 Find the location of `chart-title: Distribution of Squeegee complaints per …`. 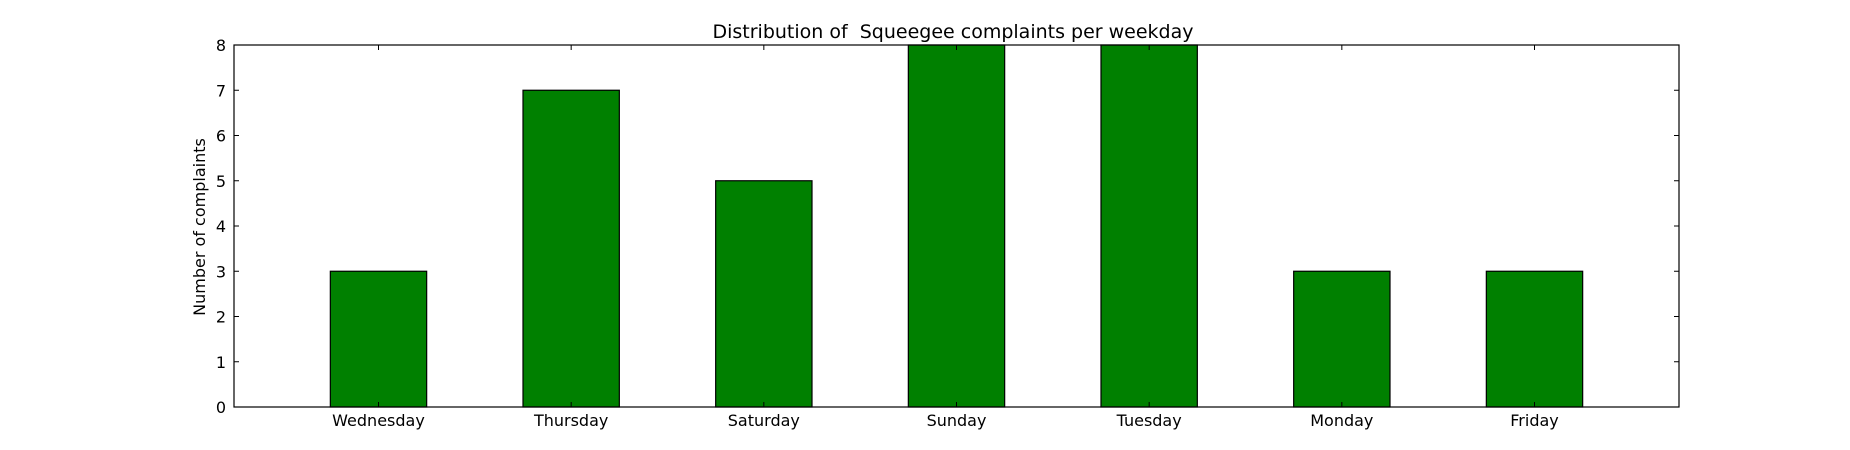

chart-title: Distribution of Squeegee complaints per … is located at coordinates (952, 32).